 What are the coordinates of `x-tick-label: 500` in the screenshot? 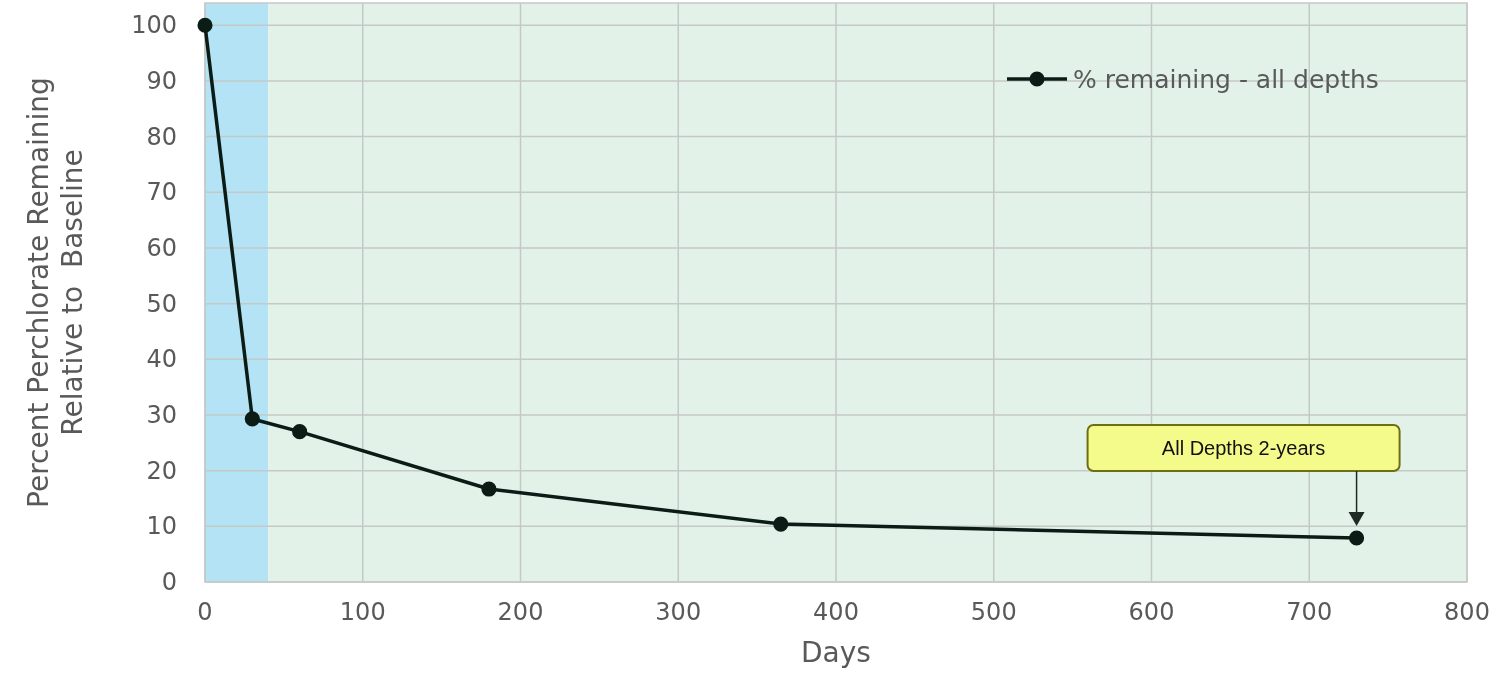 It's located at (993, 612).